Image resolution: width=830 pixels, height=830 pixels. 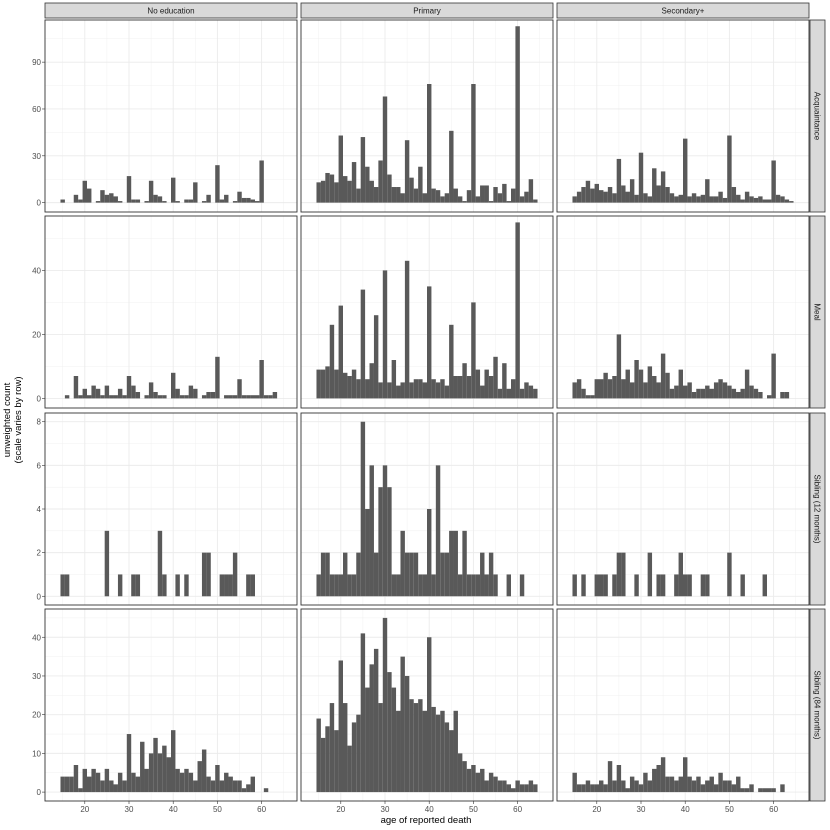 I want to click on y-tick-label: 20, so click(x=36, y=334).